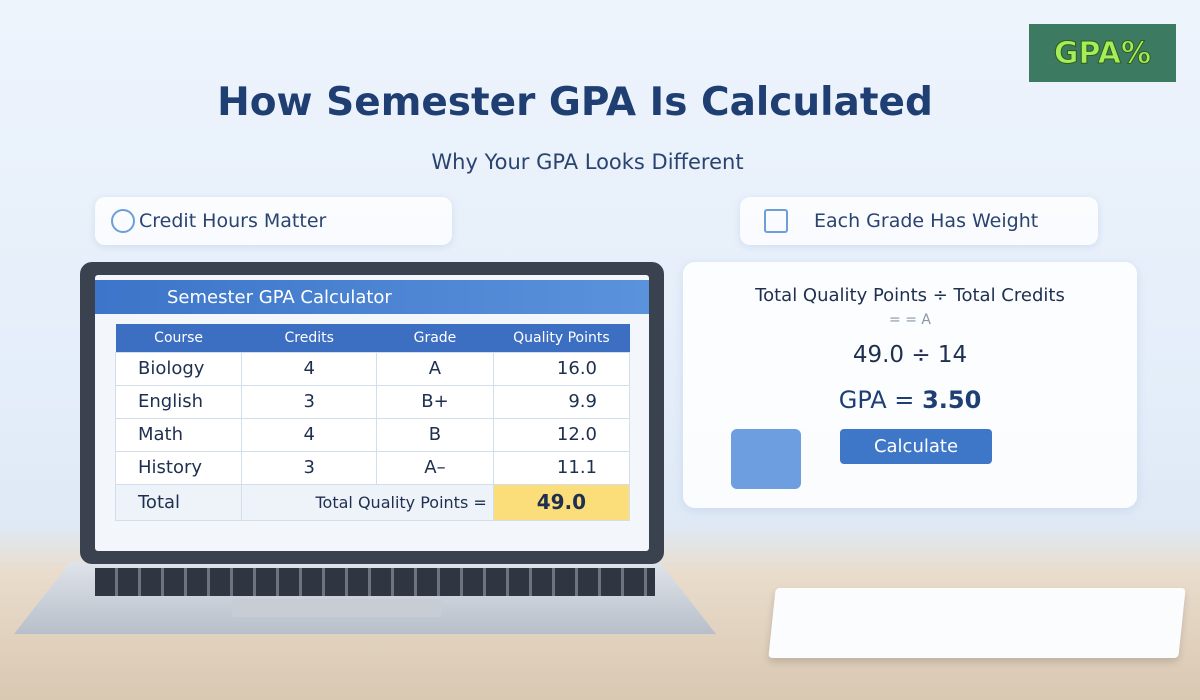 Image resolution: width=1200 pixels, height=700 pixels. What do you see at coordinates (561, 502) in the screenshot?
I see `total-points-value: 49.0` at bounding box center [561, 502].